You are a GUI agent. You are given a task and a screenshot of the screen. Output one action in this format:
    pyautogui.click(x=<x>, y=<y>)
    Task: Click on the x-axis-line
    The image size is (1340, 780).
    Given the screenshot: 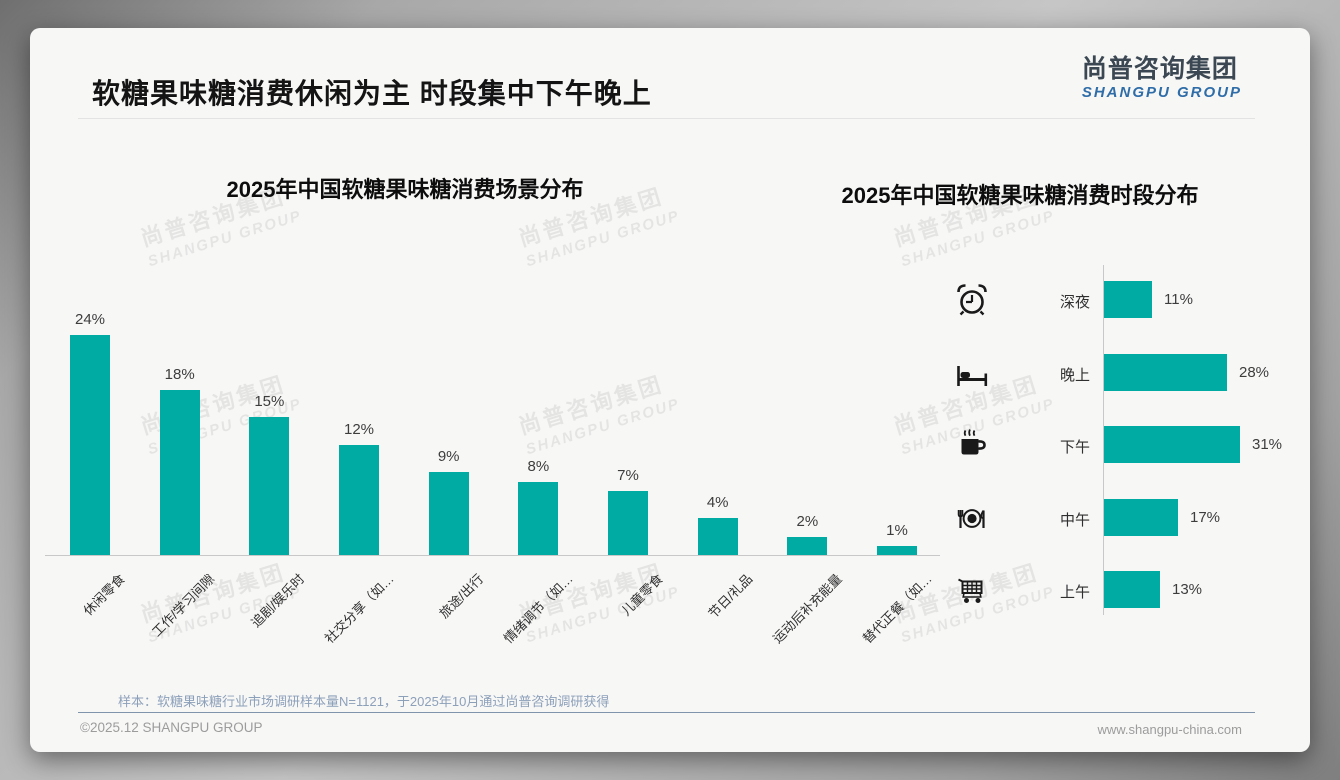 What is the action you would take?
    pyautogui.click(x=492, y=555)
    